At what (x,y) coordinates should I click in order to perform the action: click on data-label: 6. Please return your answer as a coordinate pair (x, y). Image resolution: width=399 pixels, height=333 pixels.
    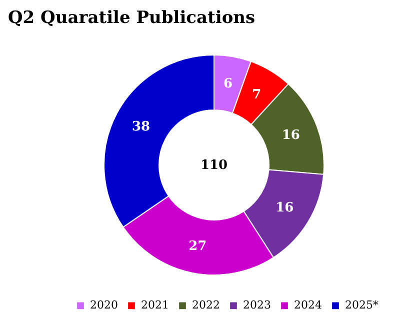
    Looking at the image, I should click on (228, 84).